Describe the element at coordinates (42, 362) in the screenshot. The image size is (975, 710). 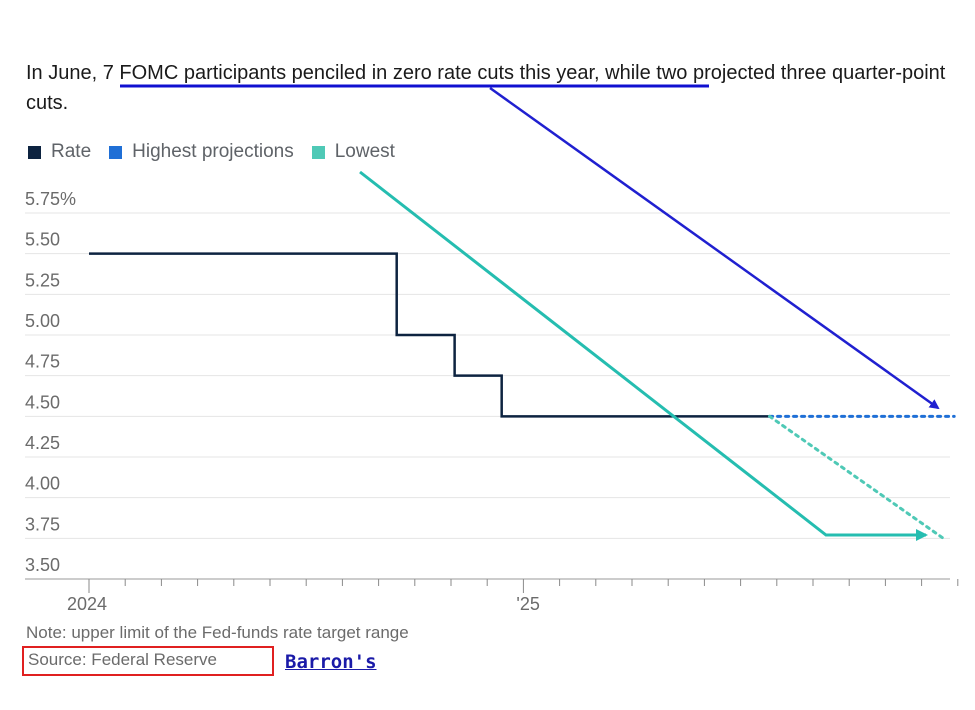
I see `y-tick-label: 4.75` at that location.